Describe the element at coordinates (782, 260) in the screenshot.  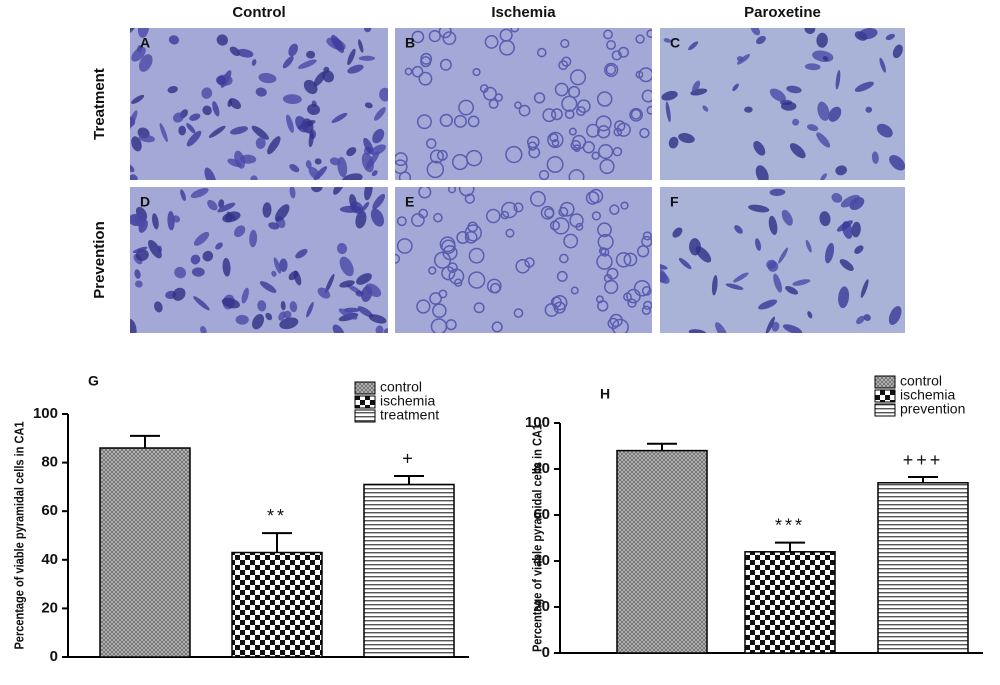
I see `micrograph: F` at that location.